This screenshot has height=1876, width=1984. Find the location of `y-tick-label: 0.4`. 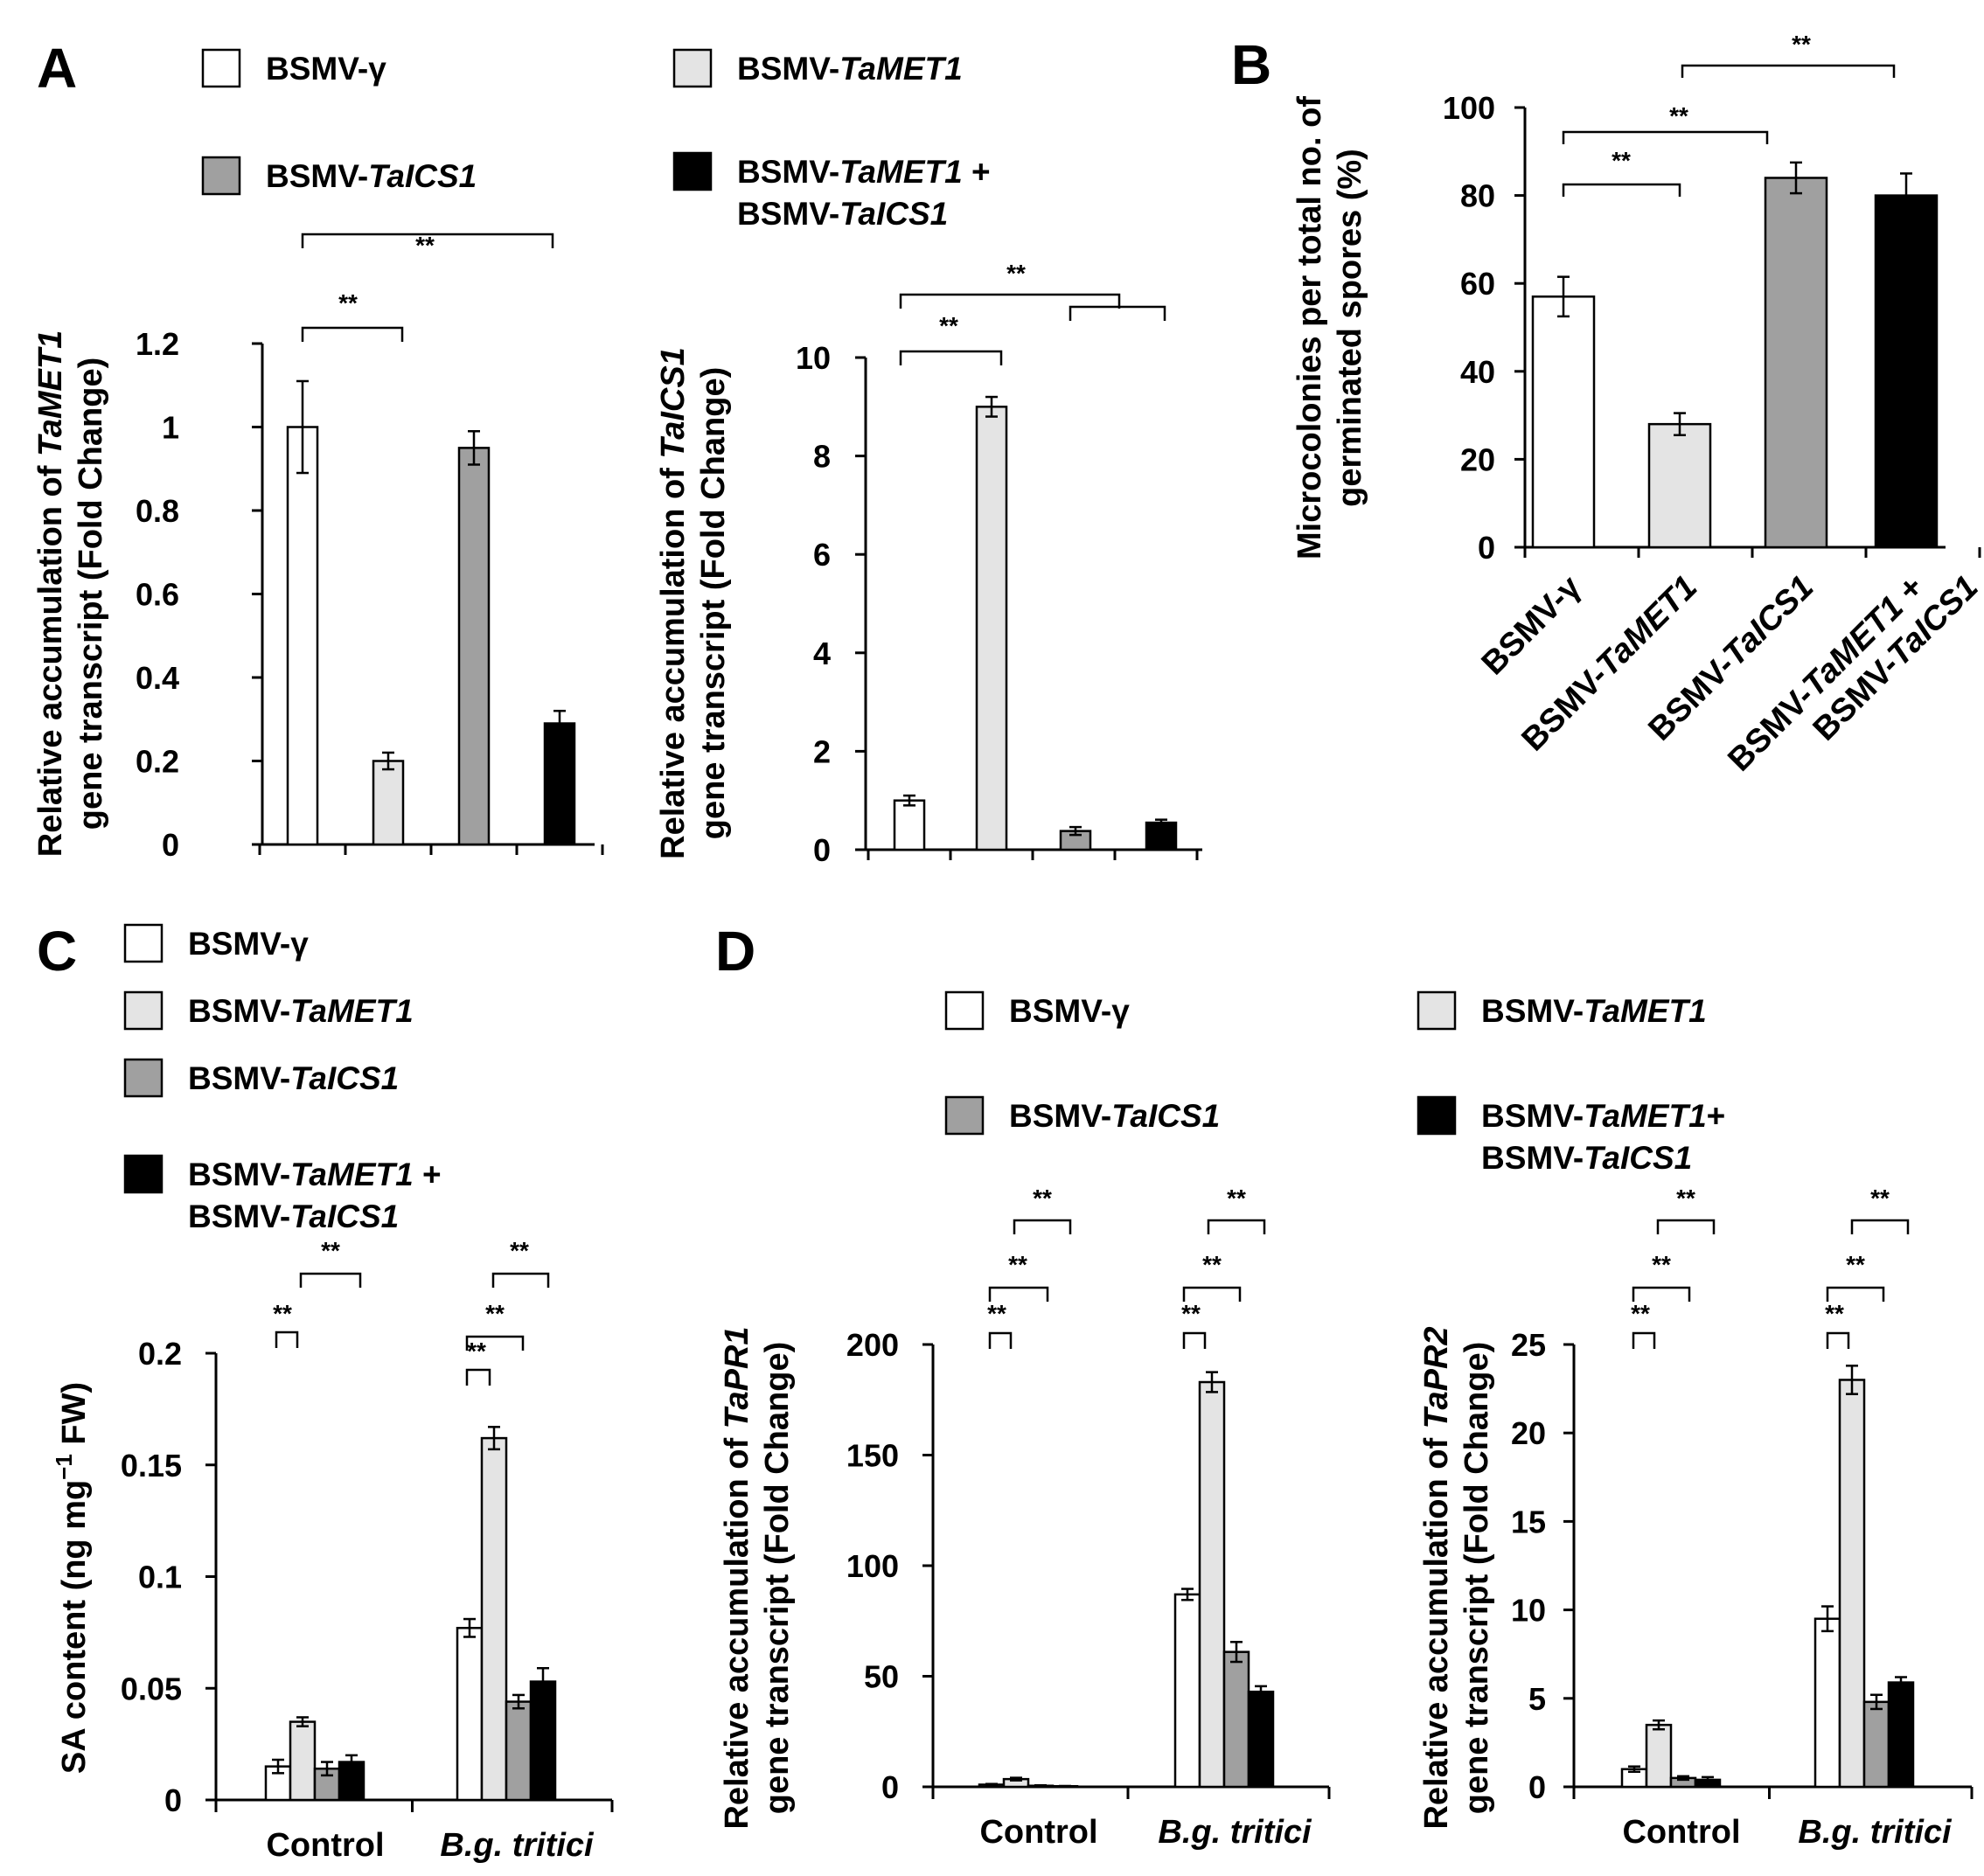

y-tick-label: 0.4 is located at coordinates (157, 678).